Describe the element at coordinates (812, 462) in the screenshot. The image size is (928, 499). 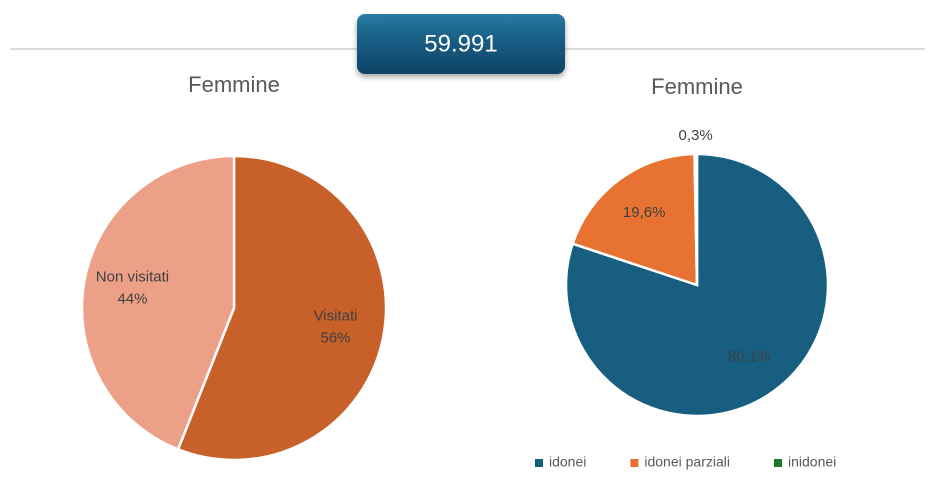
I see `legend-label: inidonei` at that location.